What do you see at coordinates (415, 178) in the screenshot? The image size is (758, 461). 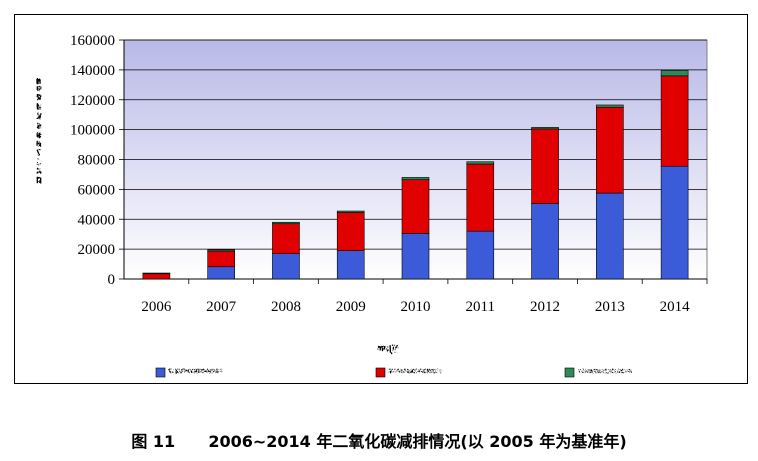 I see `bar-segment-2010-s2` at bounding box center [415, 178].